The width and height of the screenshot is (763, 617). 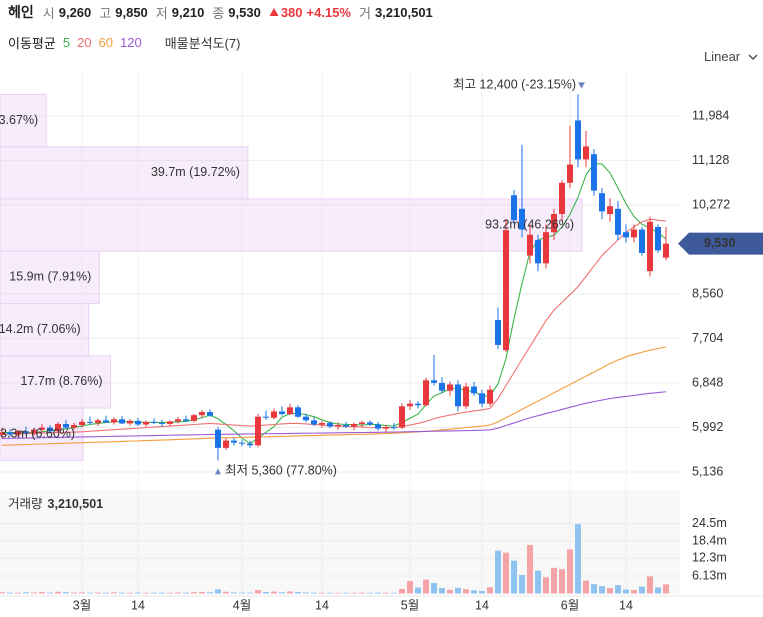 What do you see at coordinates (161, 13) in the screenshot?
I see `low-label: 저` at bounding box center [161, 13].